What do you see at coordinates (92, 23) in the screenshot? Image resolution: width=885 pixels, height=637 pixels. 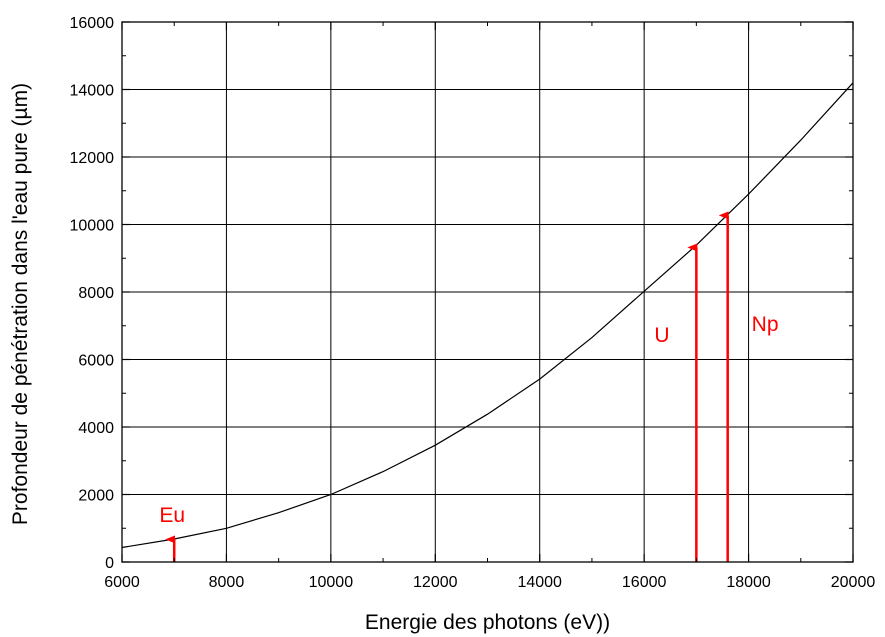 I see `y-tick-label: 16000` at bounding box center [92, 23].